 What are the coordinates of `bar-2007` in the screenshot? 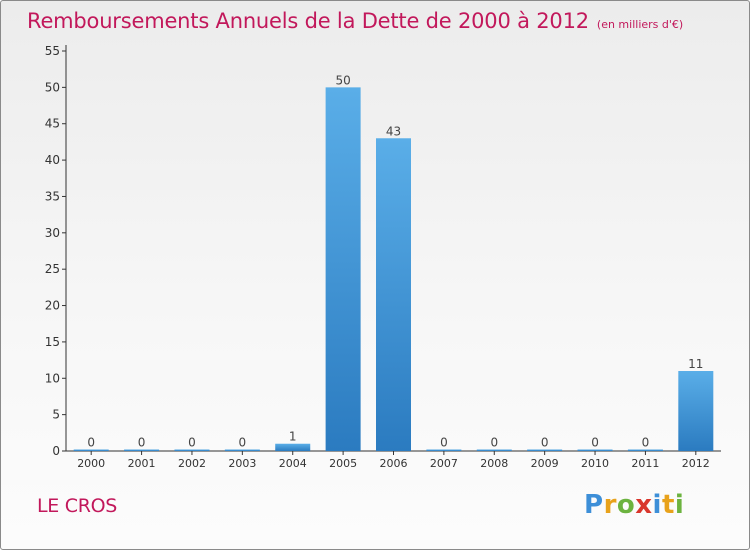 It's located at (444, 450).